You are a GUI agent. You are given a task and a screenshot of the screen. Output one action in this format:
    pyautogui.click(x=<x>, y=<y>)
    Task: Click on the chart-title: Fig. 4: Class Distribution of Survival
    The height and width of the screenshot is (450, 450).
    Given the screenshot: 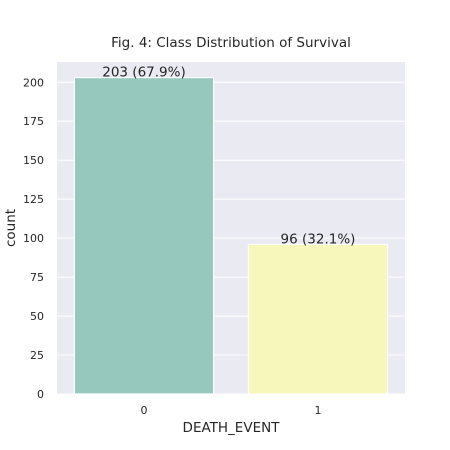 What is the action you would take?
    pyautogui.click(x=231, y=43)
    